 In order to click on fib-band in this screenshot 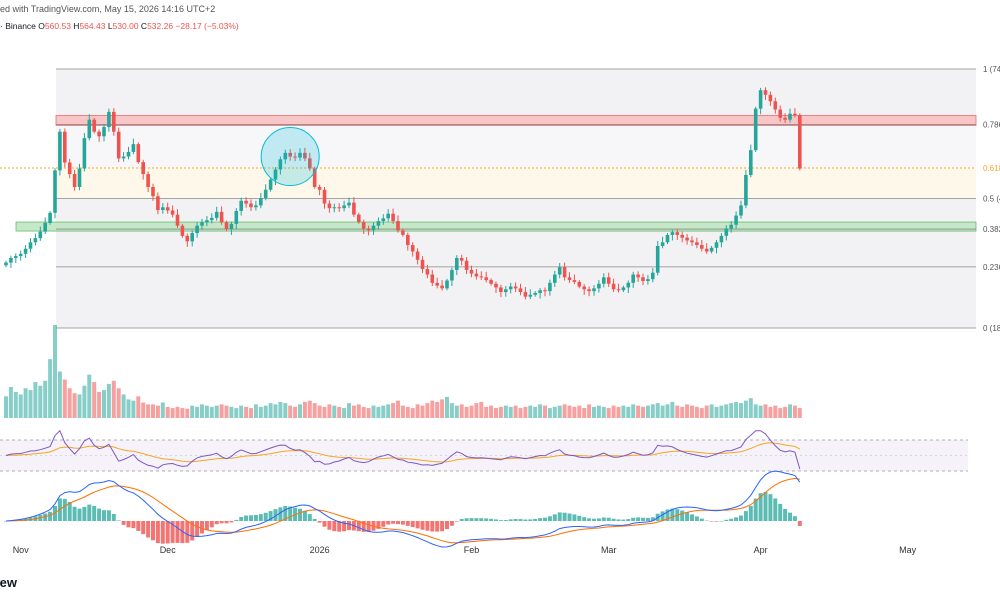, I will do `click(516, 146)`.